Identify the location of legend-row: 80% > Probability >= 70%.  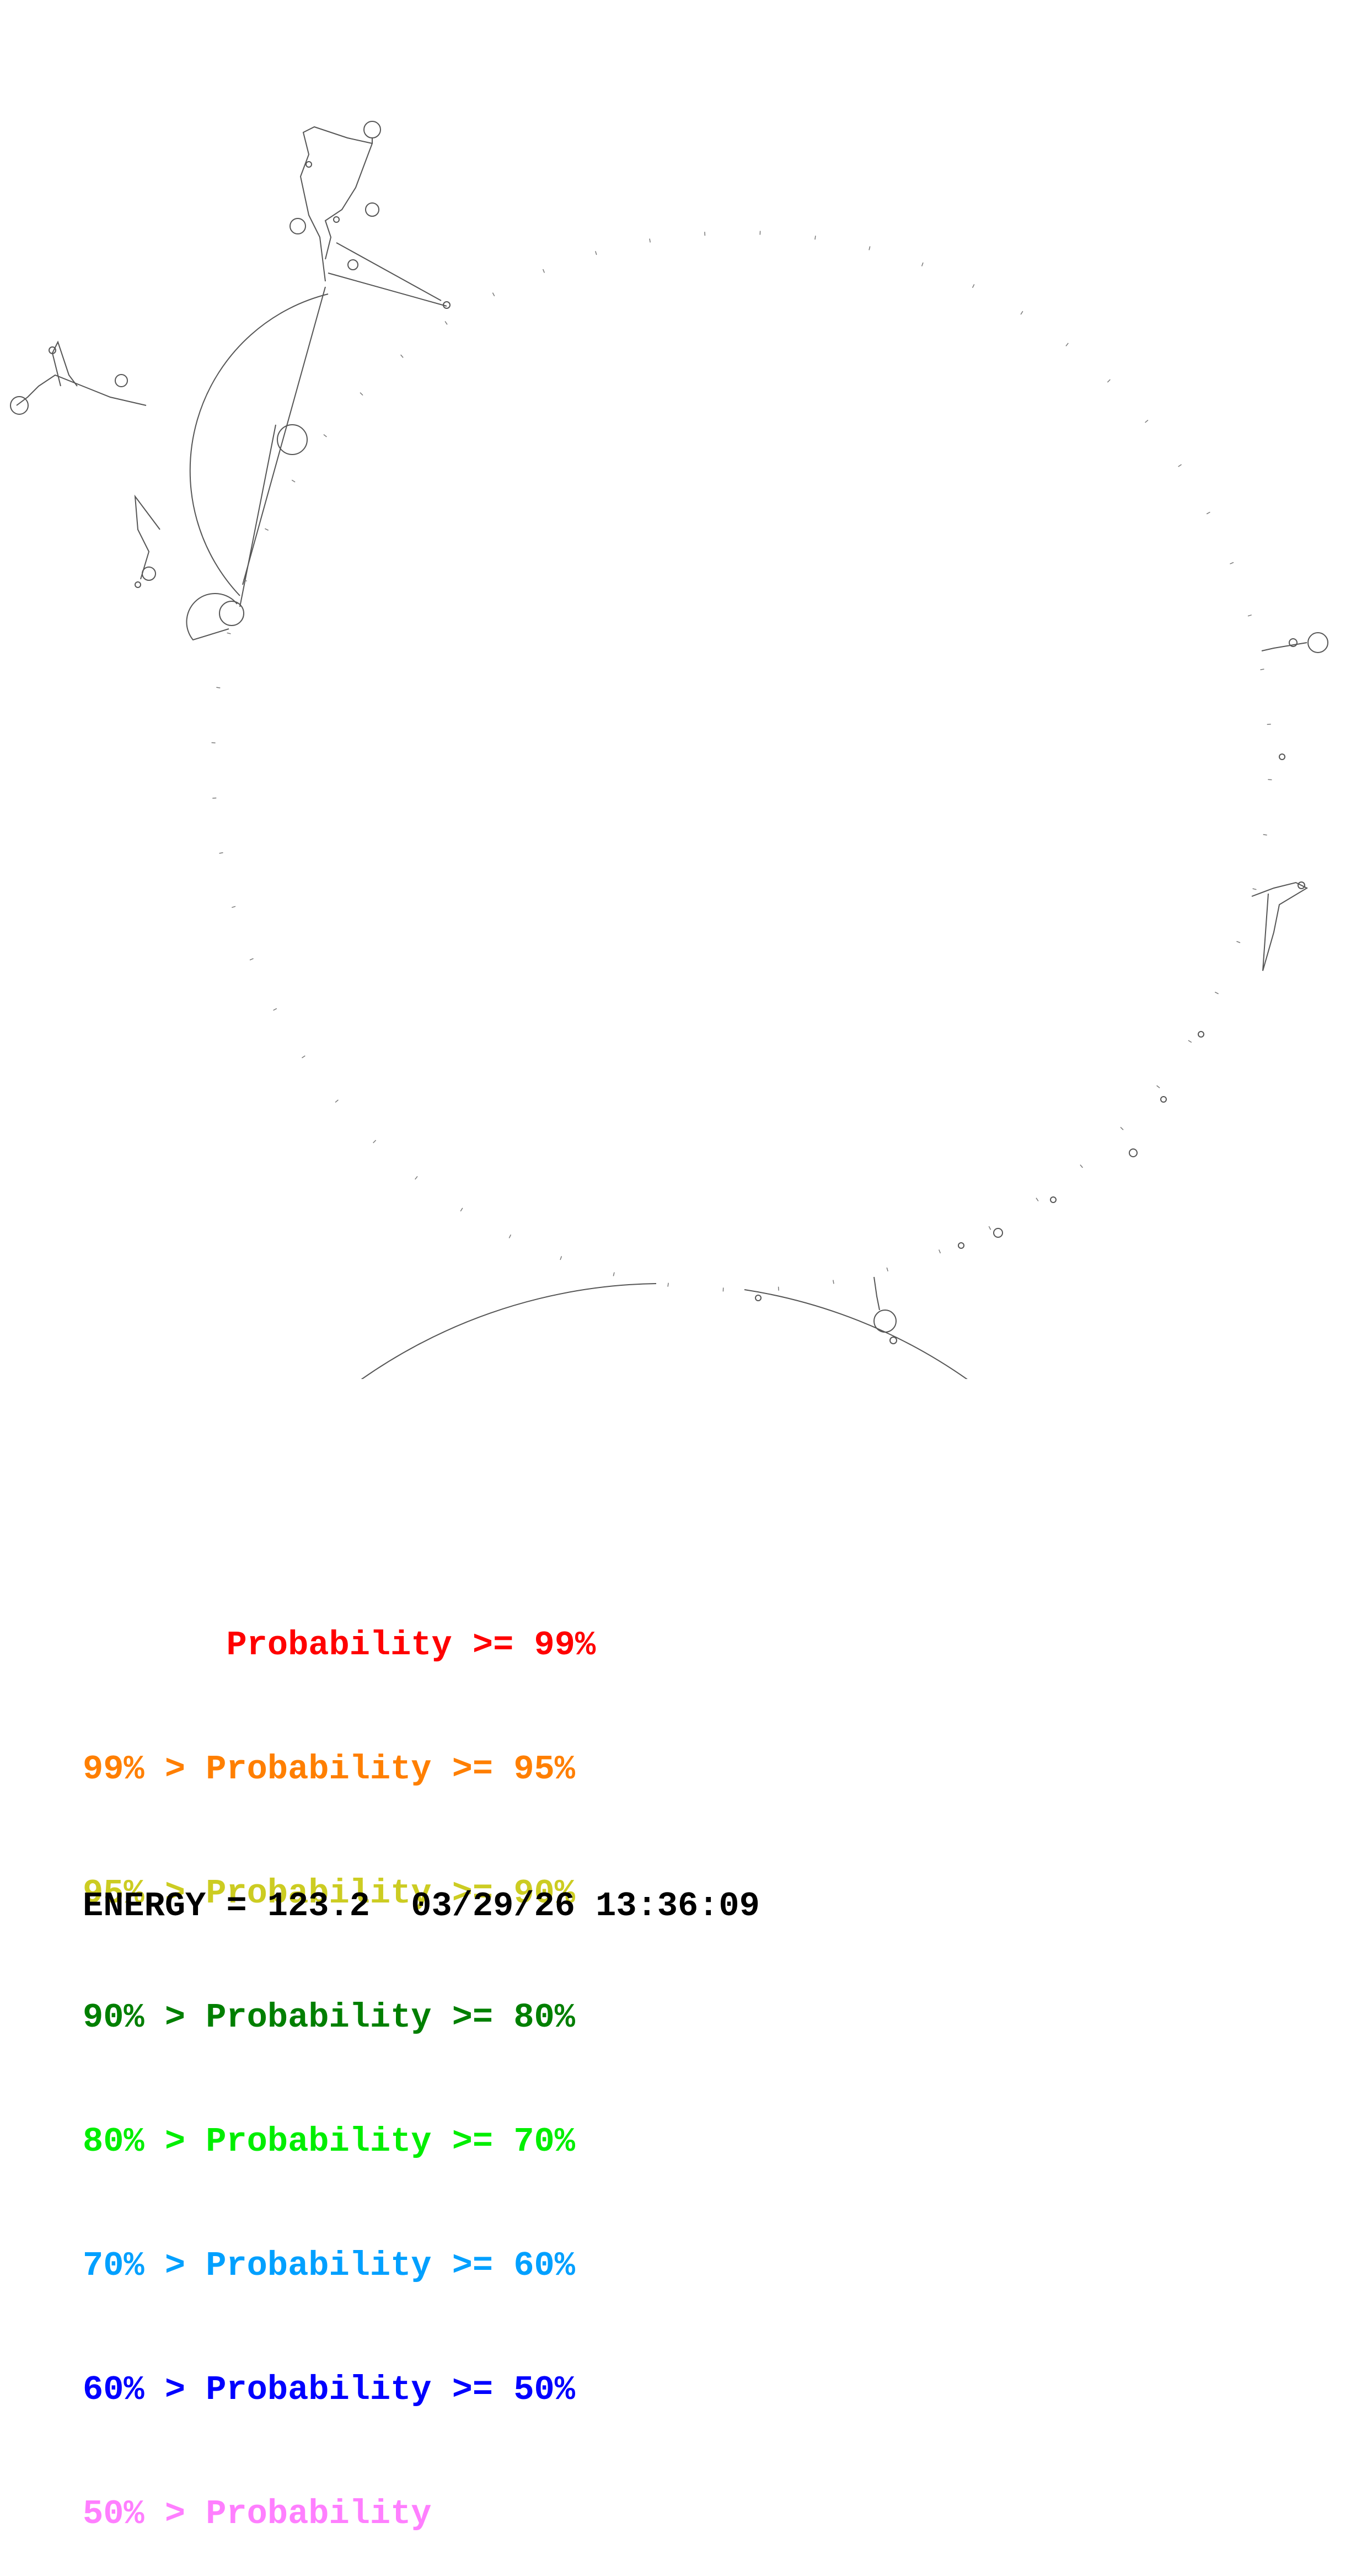
(340, 2141).